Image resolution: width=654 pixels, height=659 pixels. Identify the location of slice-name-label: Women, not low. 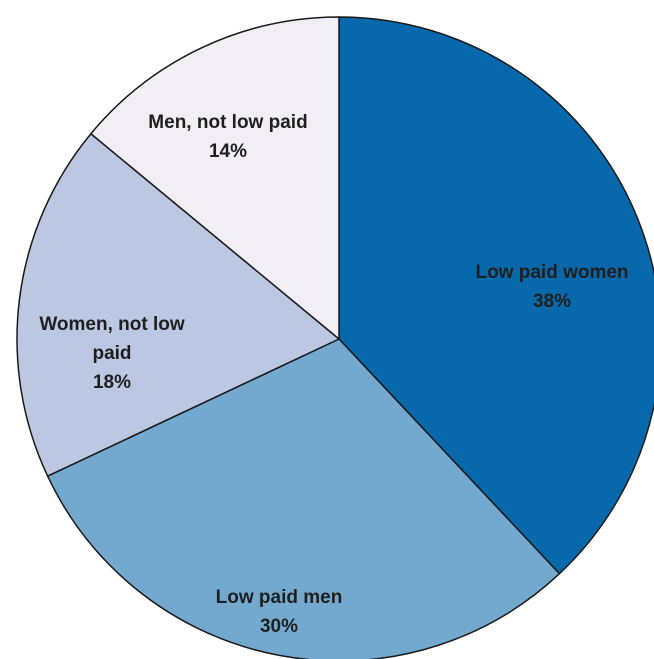
(112, 324).